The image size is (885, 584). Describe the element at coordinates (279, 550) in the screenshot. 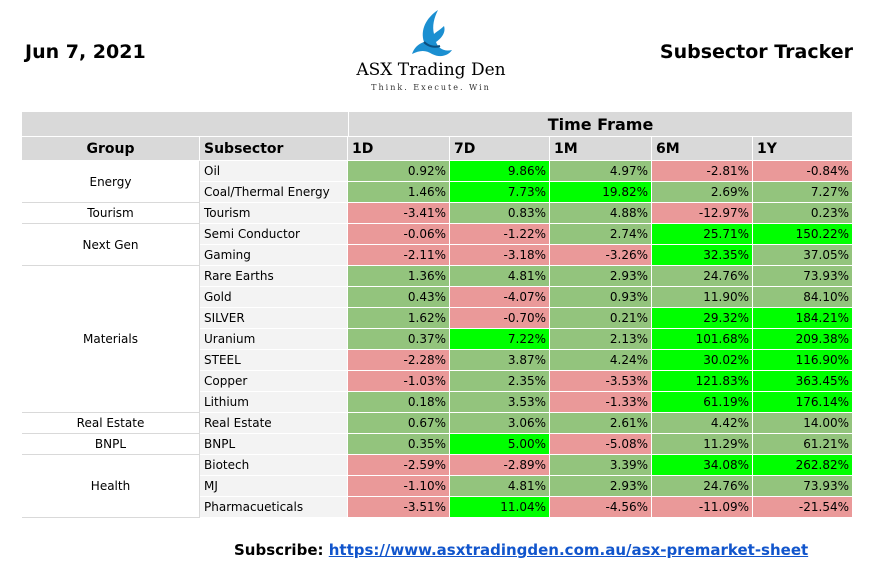

I see `subscribe-label: Subscribe:` at that location.